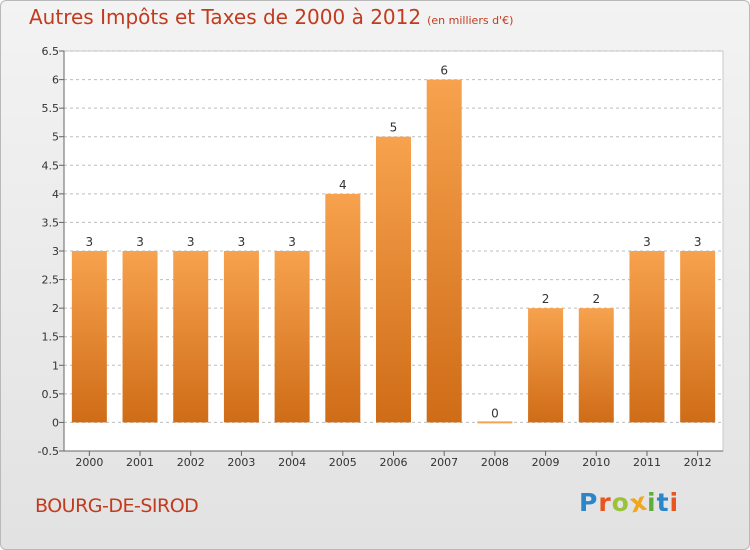  Describe the element at coordinates (292, 242) in the screenshot. I see `data-label-2004: 3` at that location.